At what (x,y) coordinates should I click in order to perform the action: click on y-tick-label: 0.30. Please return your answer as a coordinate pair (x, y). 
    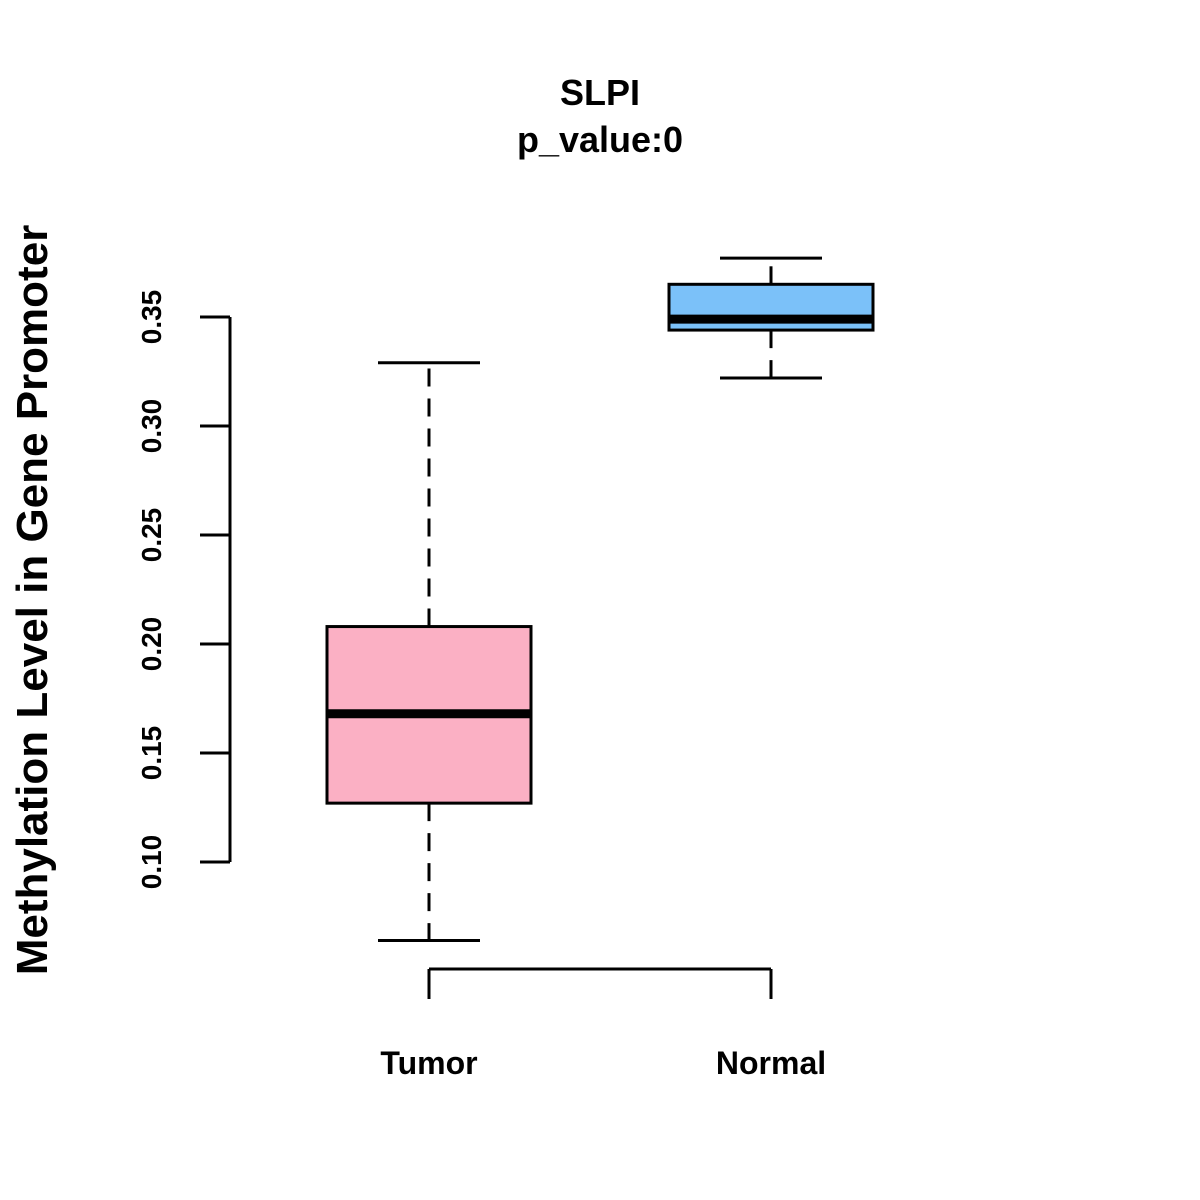
    Looking at the image, I should click on (151, 426).